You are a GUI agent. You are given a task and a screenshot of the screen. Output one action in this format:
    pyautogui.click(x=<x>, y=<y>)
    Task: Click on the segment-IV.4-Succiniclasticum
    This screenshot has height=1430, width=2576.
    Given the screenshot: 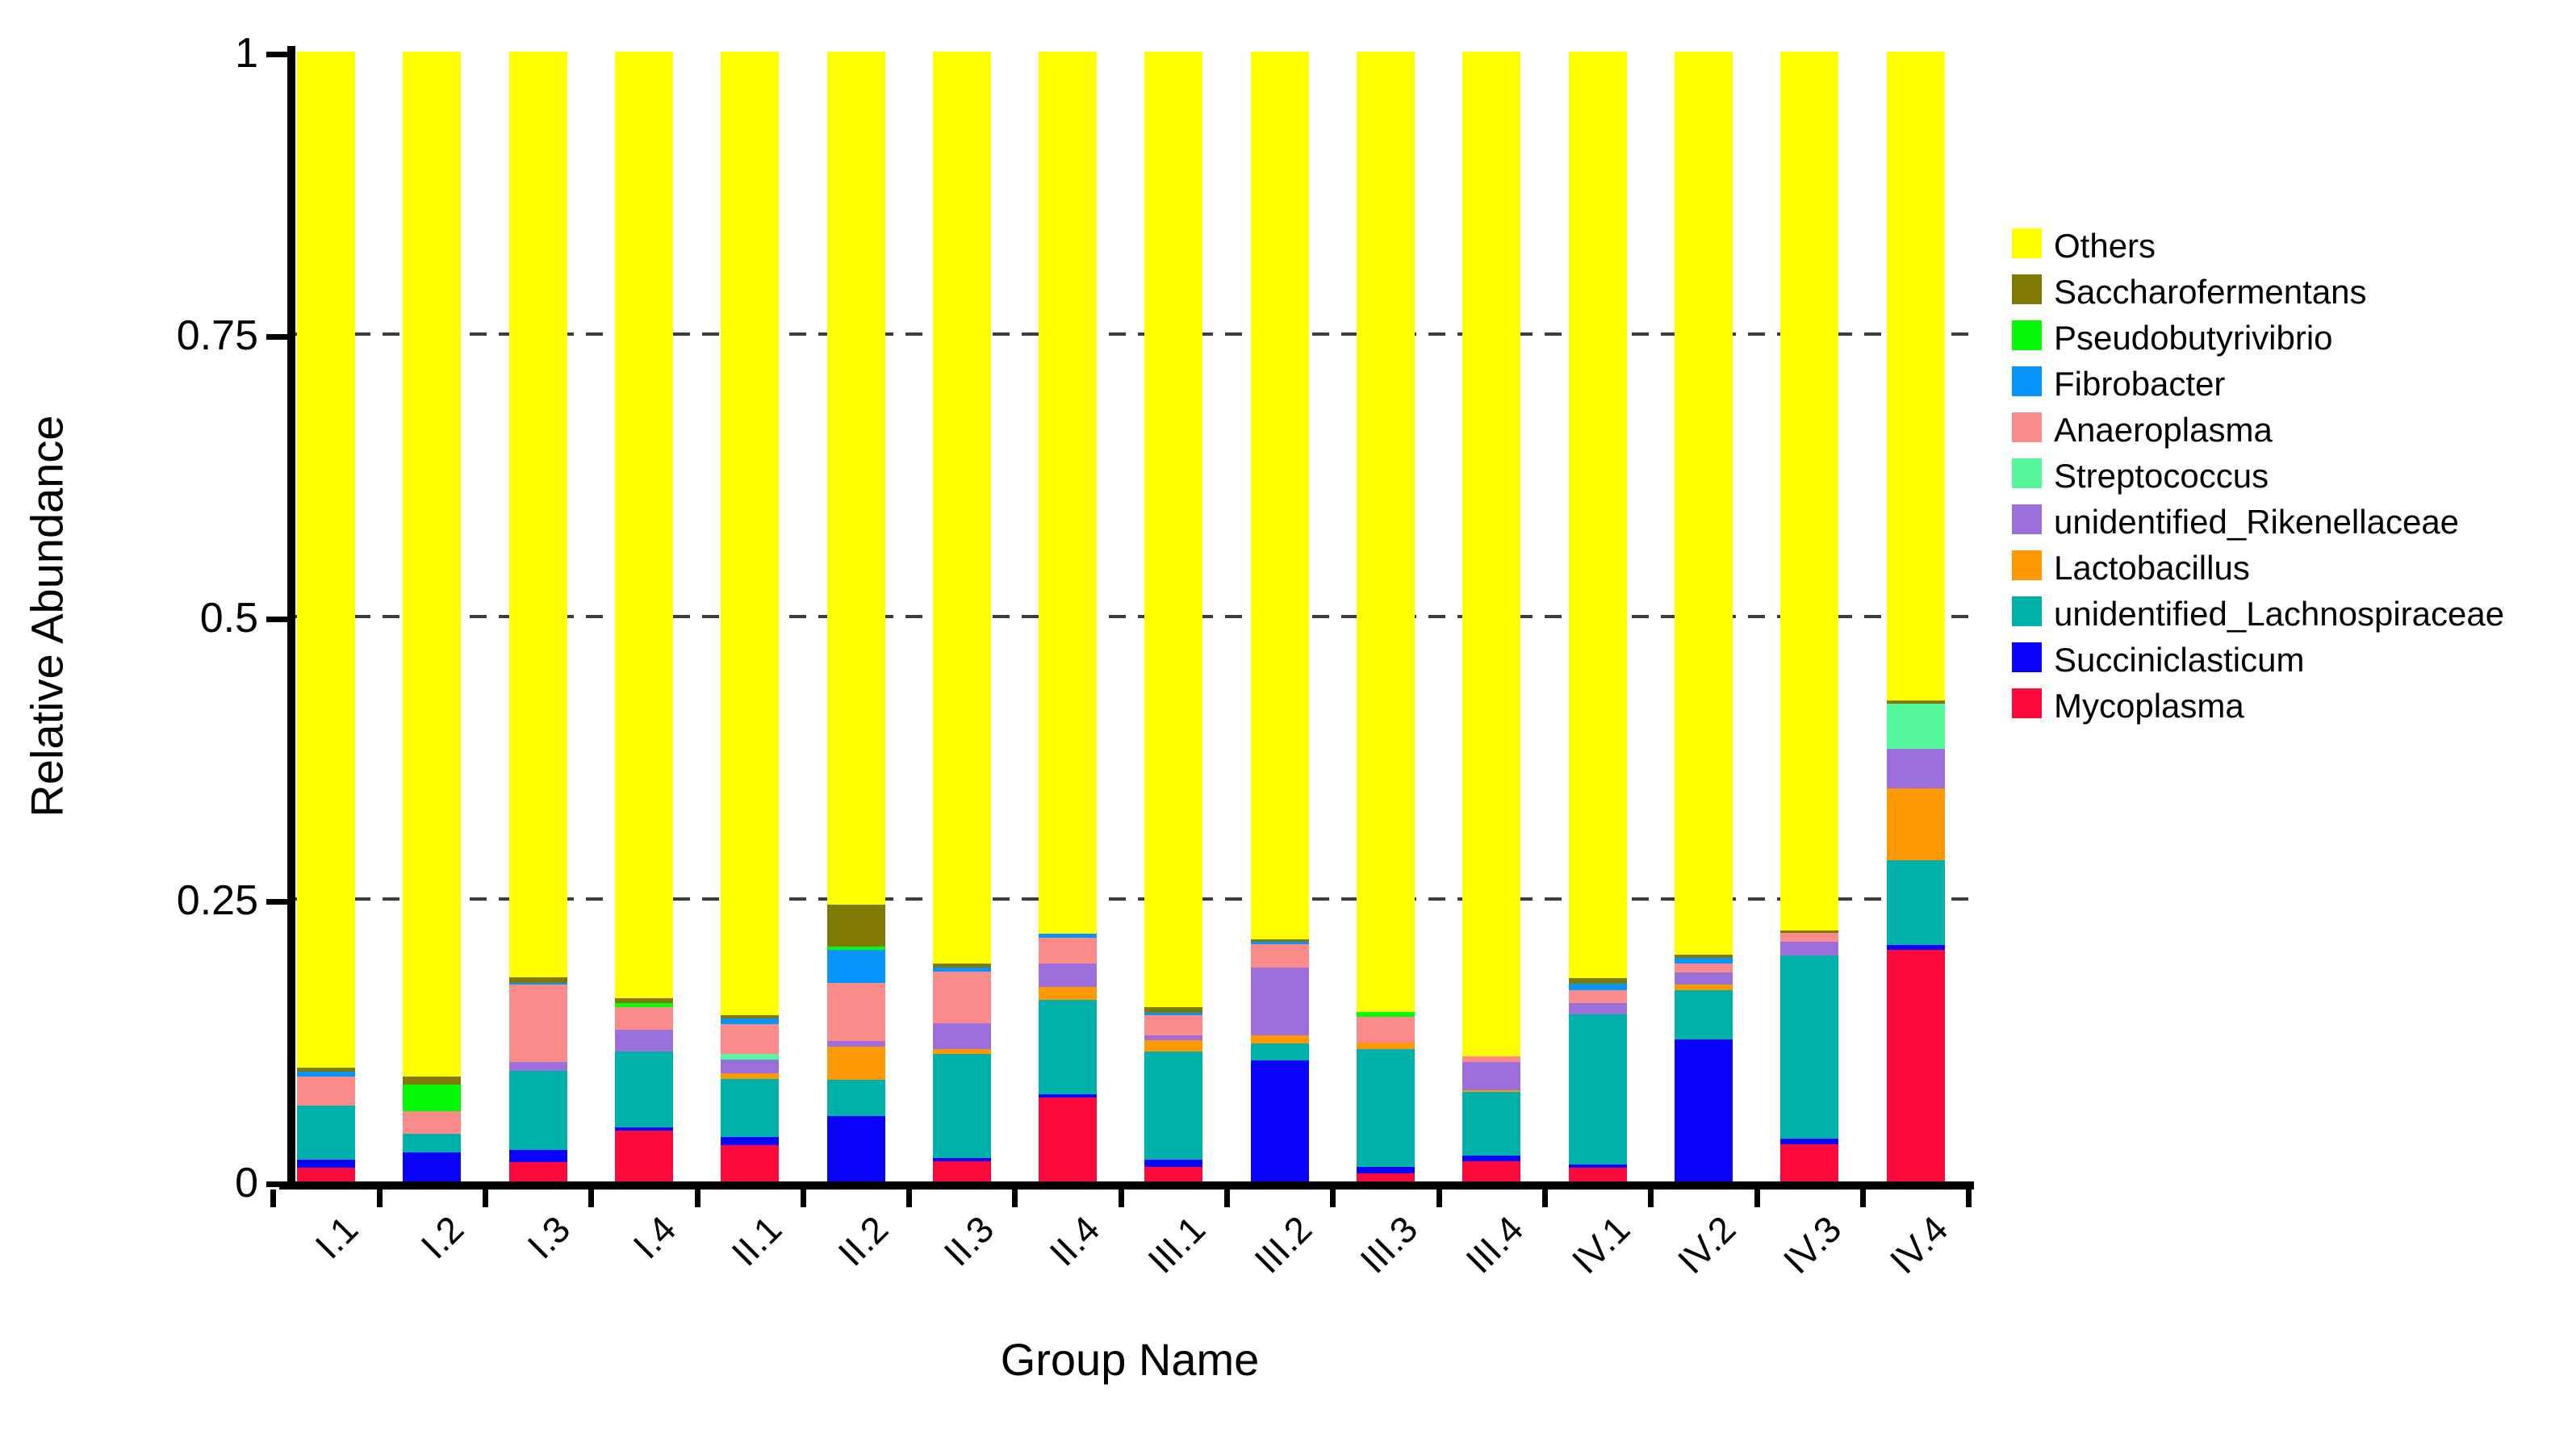 What is the action you would take?
    pyautogui.click(x=1915, y=947)
    